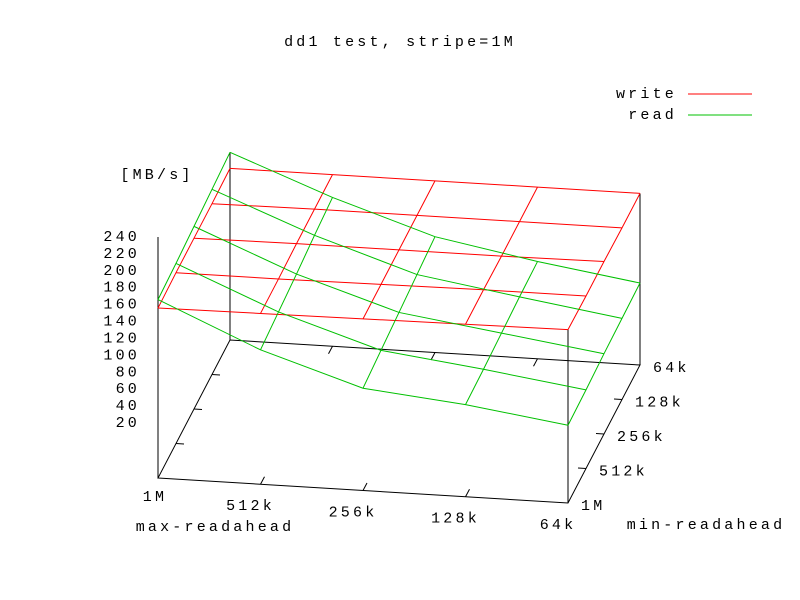 This screenshot has width=800, height=600. I want to click on y-tick-label: 1M, so click(593, 506).